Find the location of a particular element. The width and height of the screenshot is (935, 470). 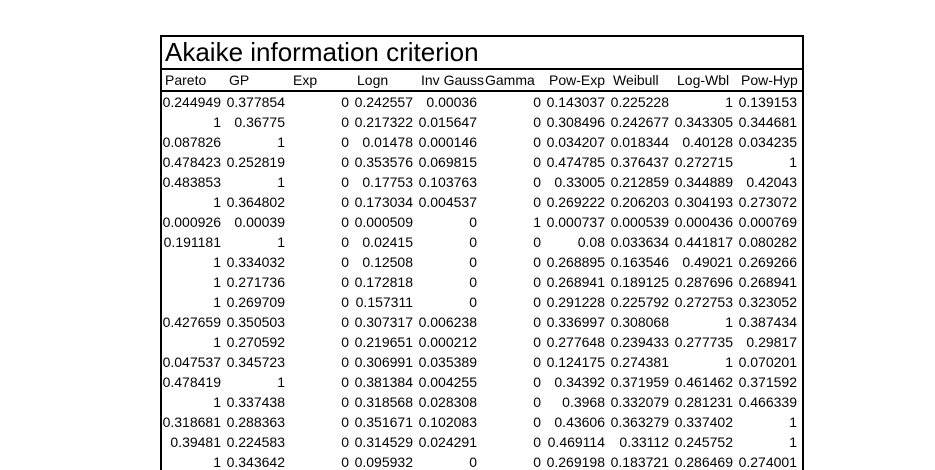

table-cell: 0.350503 is located at coordinates (255, 322).